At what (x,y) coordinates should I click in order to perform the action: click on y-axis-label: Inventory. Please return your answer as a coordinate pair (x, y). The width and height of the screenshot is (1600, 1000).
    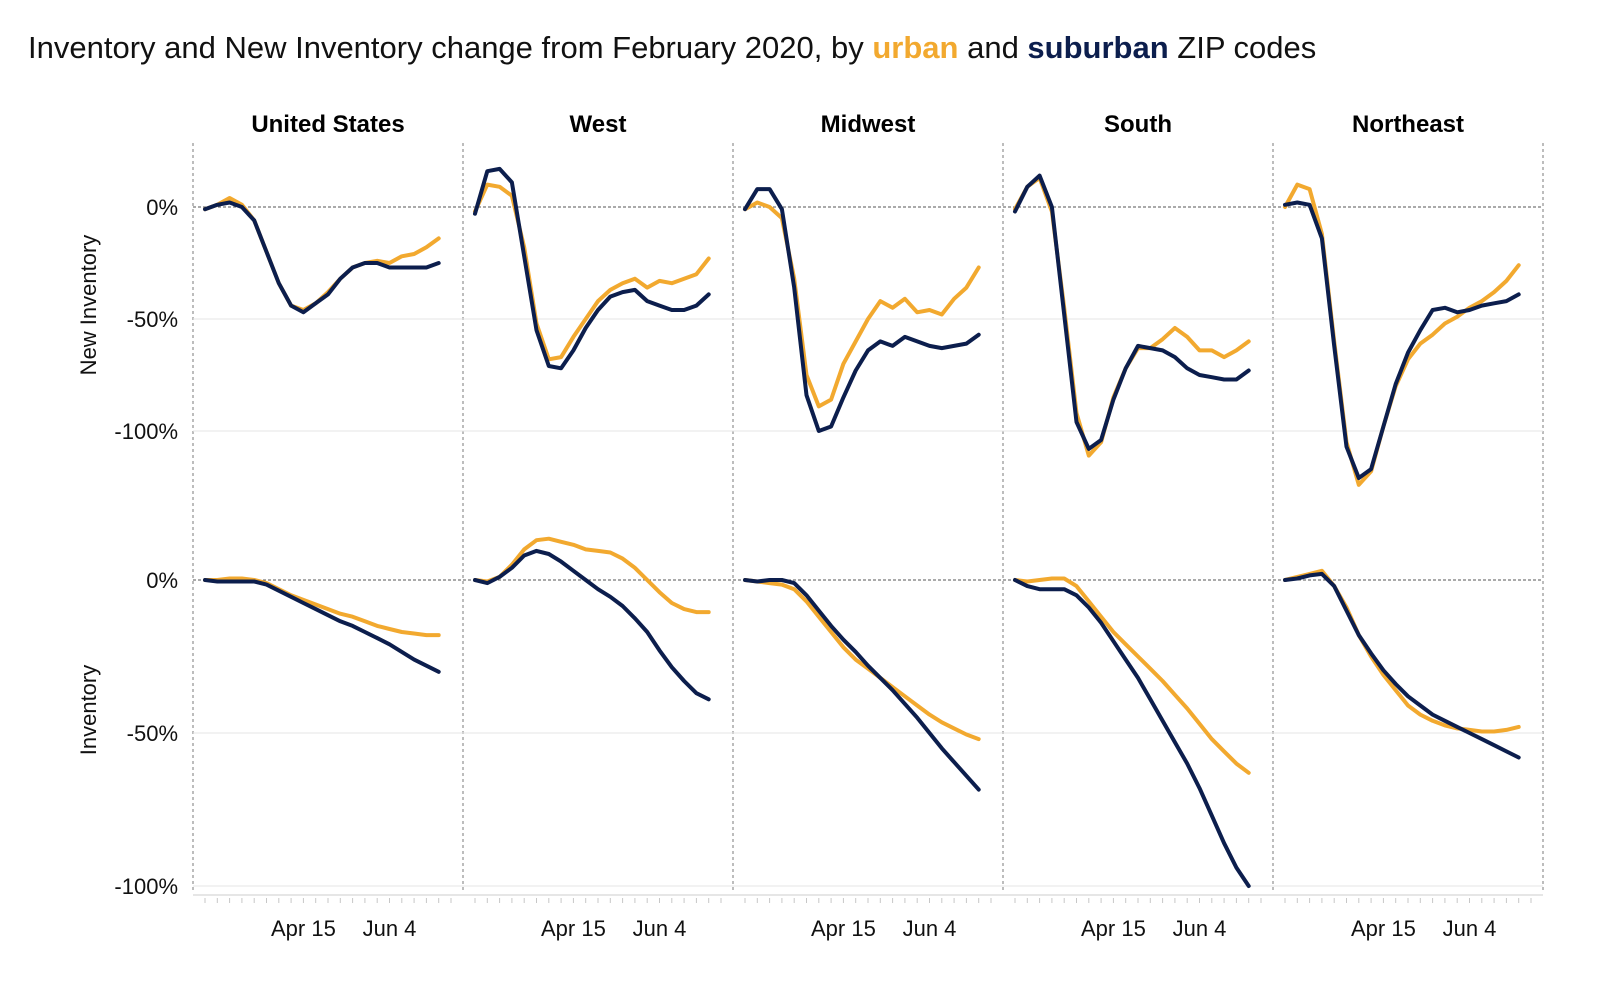
    Looking at the image, I should click on (88, 710).